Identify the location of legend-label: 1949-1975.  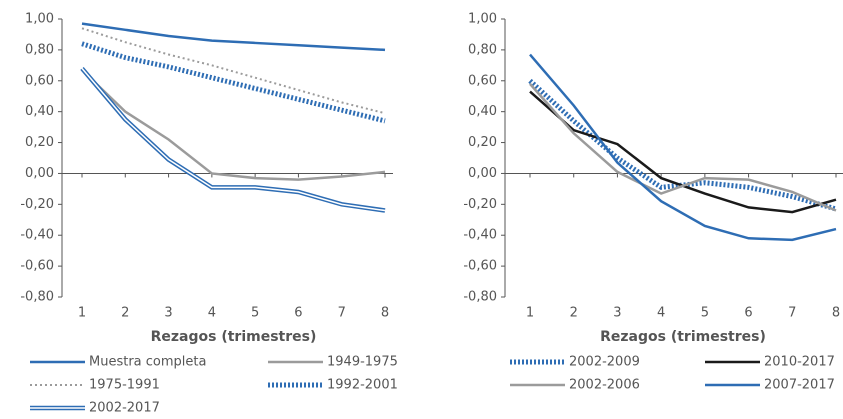
(362, 362).